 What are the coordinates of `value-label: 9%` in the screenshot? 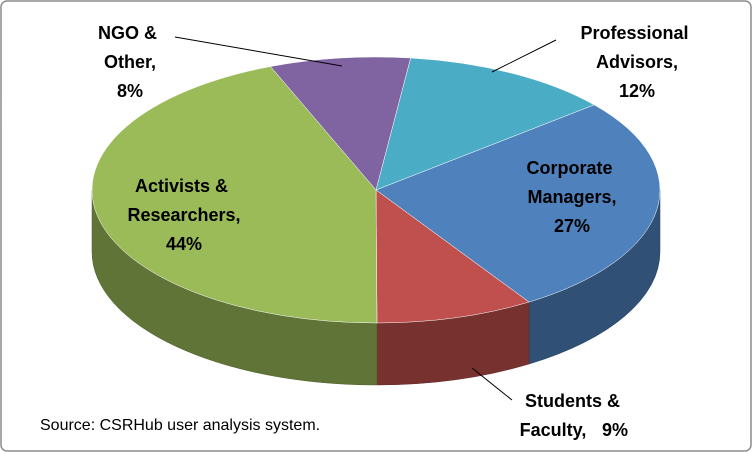 It's located at (615, 430).